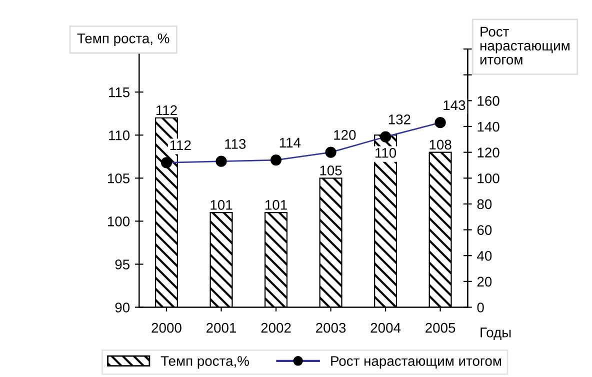 This screenshot has width=592, height=377. I want to click on y2-tick-label: 0, so click(480, 307).